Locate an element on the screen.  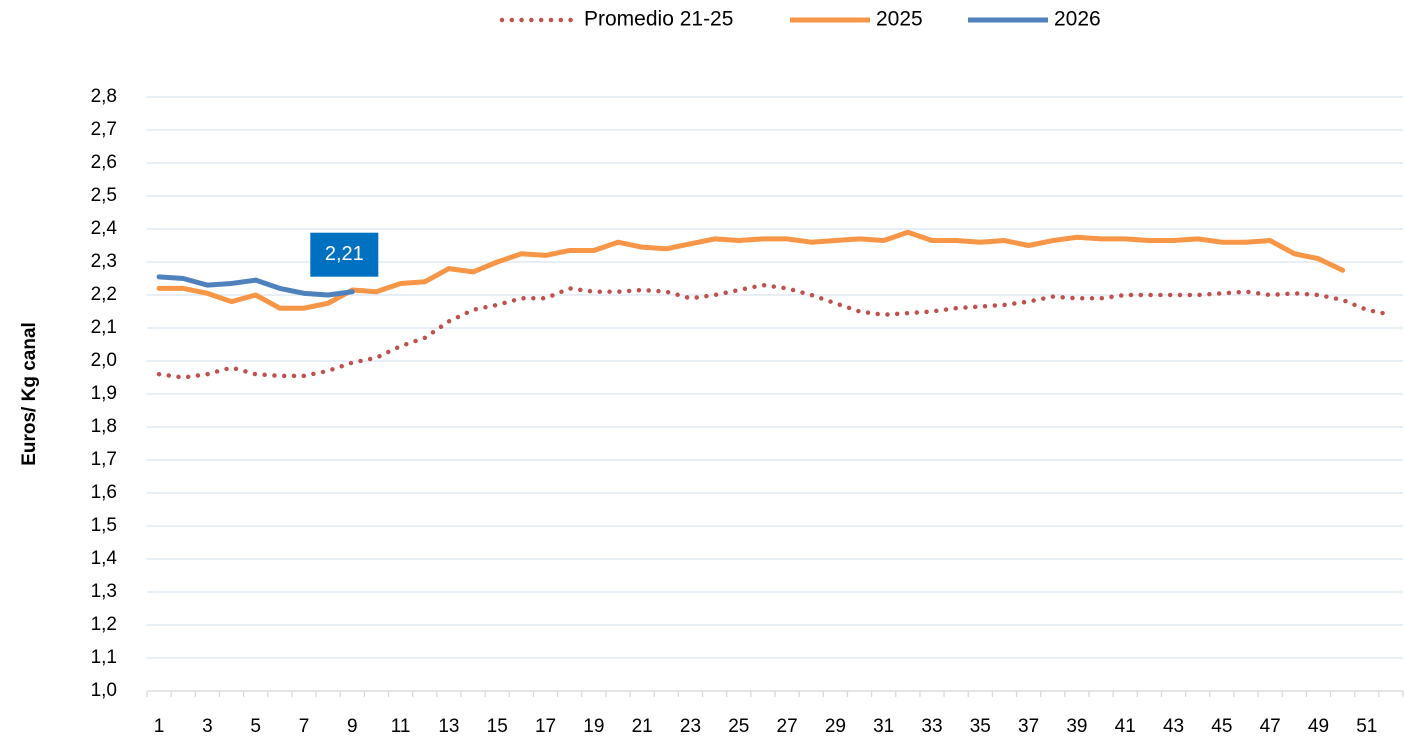
y-tick-label: 2,1 is located at coordinates (104, 327).